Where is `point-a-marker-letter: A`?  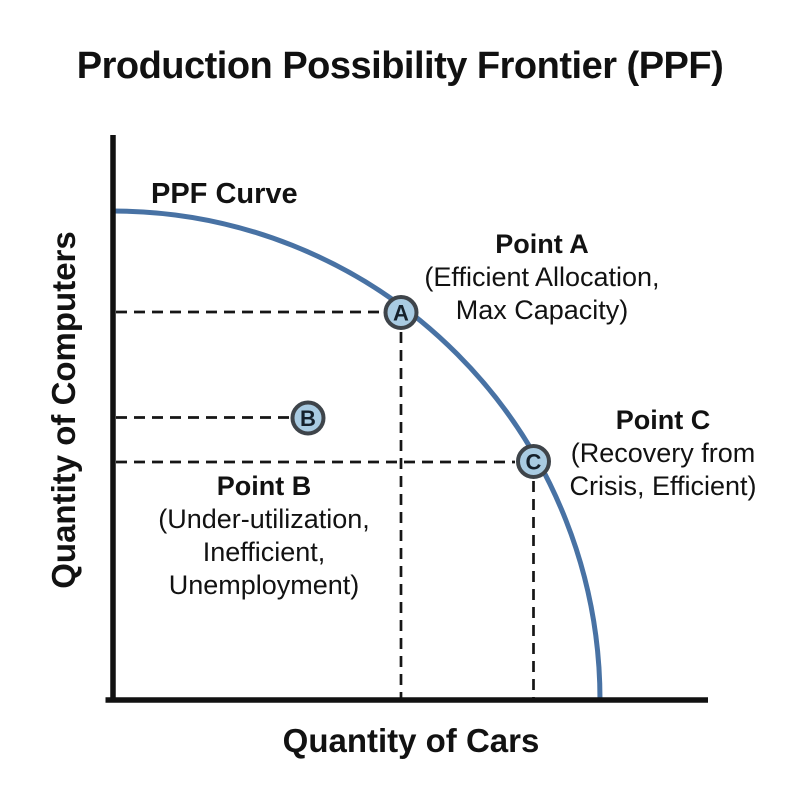 point-a-marker-letter: A is located at coordinates (401, 313).